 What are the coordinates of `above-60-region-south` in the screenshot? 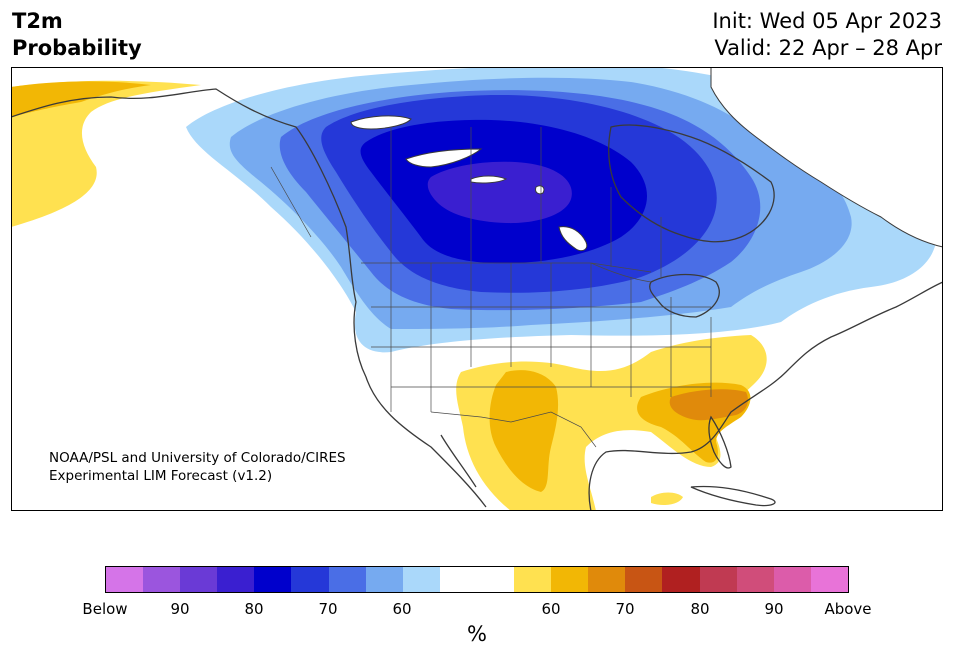 It's located at (524, 431).